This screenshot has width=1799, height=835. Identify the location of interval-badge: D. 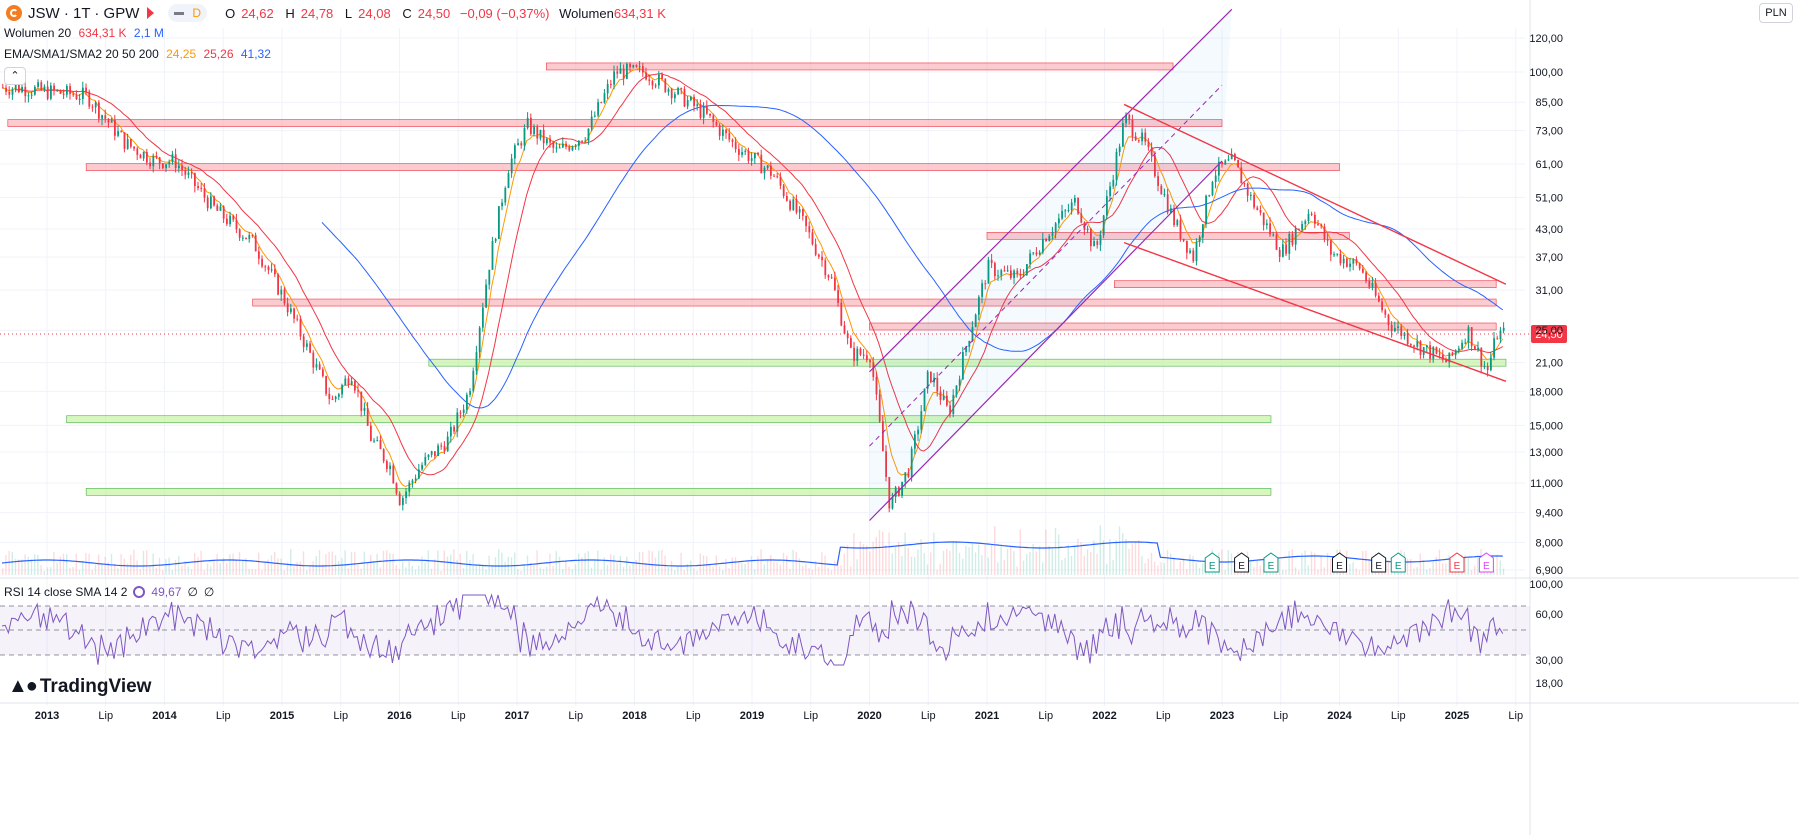
(188, 13).